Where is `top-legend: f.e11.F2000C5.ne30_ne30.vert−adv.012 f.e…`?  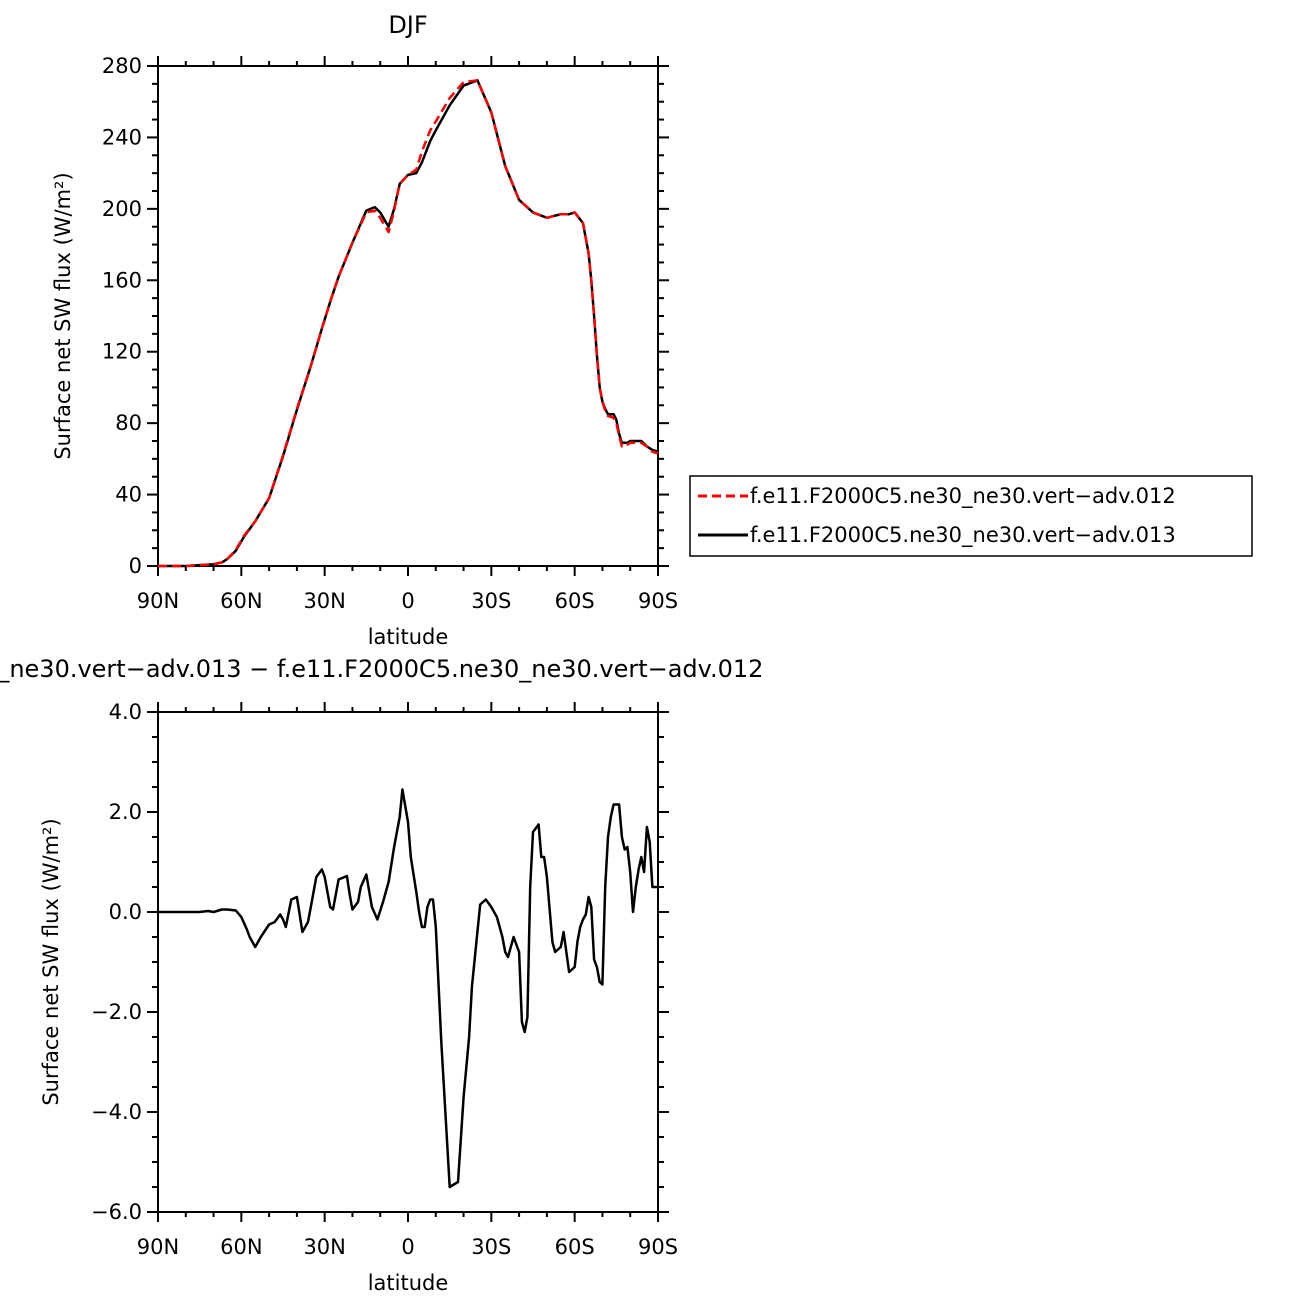 top-legend: f.e11.F2000C5.ne30_ne30.vert−adv.012 f.e… is located at coordinates (971, 516).